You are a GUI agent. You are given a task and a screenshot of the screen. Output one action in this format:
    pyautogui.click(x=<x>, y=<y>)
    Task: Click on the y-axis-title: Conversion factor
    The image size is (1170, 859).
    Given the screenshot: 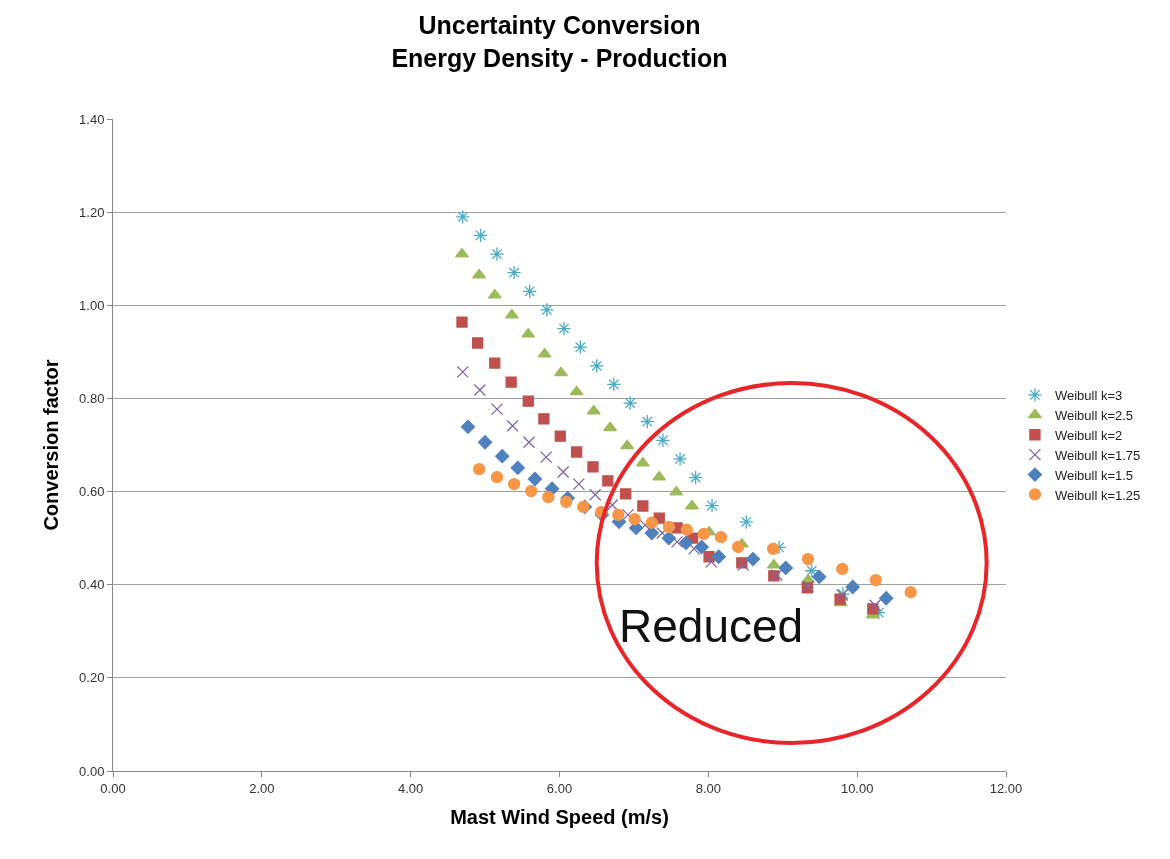 What is the action you would take?
    pyautogui.click(x=50, y=445)
    